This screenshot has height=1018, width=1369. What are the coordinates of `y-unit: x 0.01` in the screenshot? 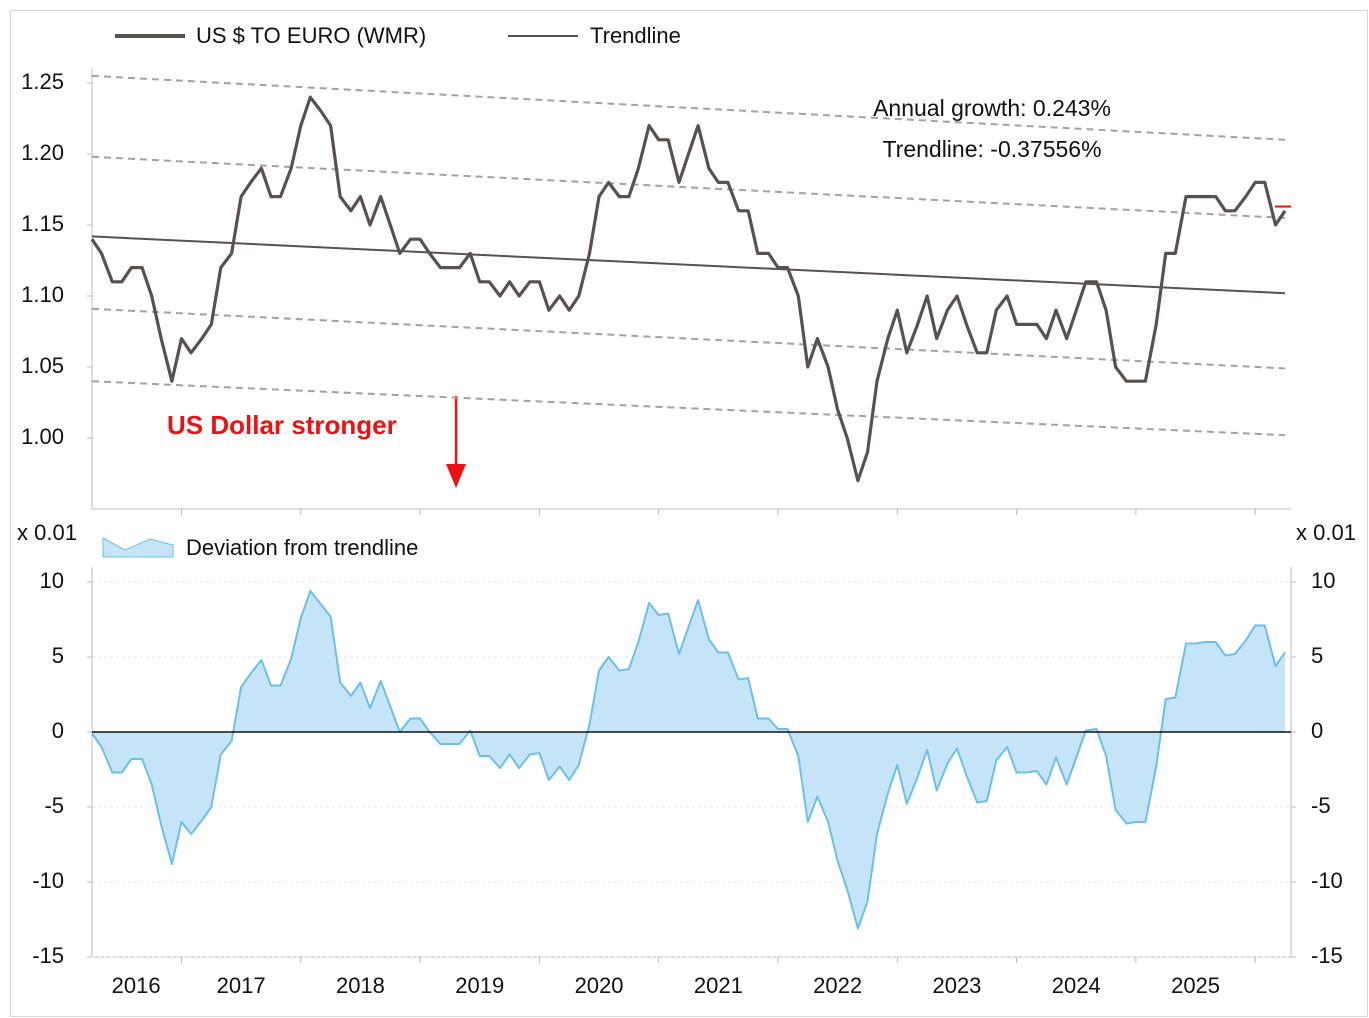 It's located at (47, 532).